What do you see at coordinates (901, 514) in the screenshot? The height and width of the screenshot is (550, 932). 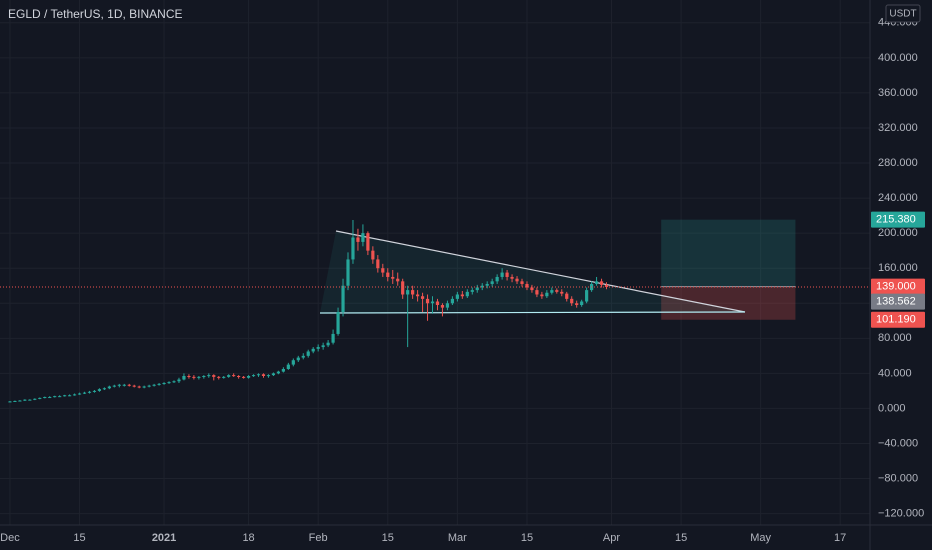 I see `y-tick-label: −120.000` at bounding box center [901, 514].